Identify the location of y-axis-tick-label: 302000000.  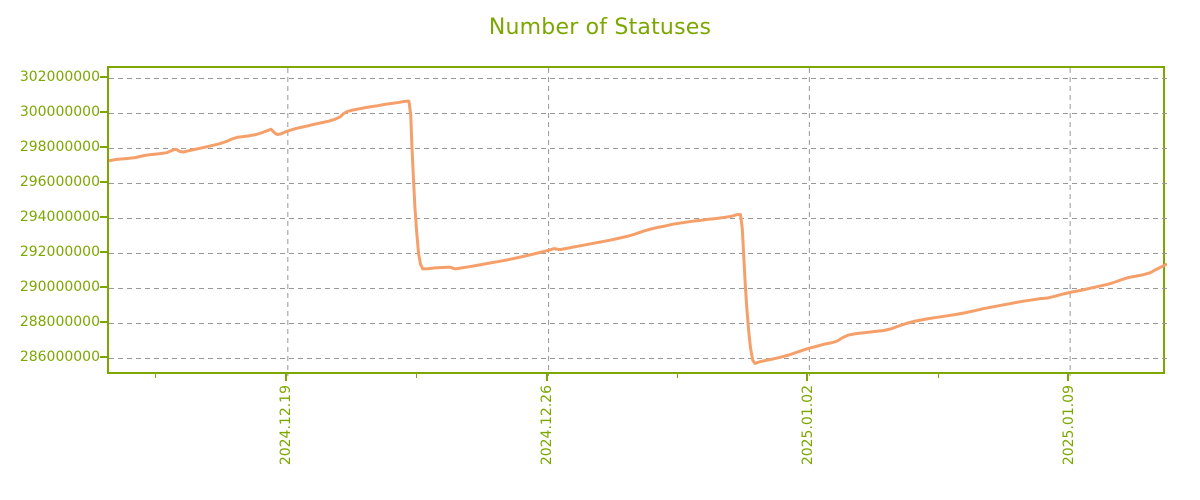
(59, 76).